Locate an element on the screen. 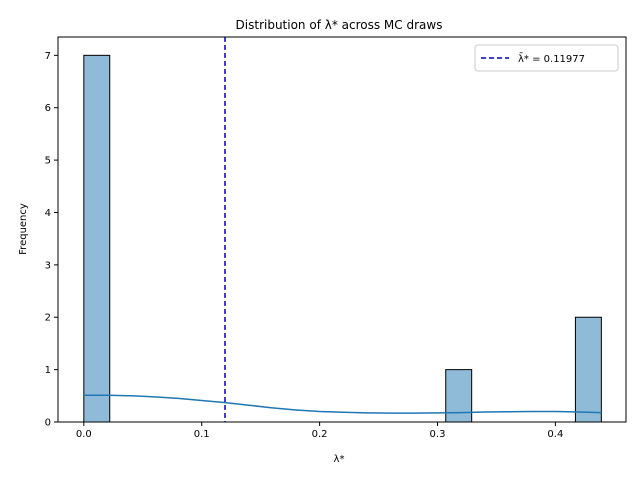 This screenshot has width=640, height=480. y-tick-label-6: 6 is located at coordinates (48, 108).